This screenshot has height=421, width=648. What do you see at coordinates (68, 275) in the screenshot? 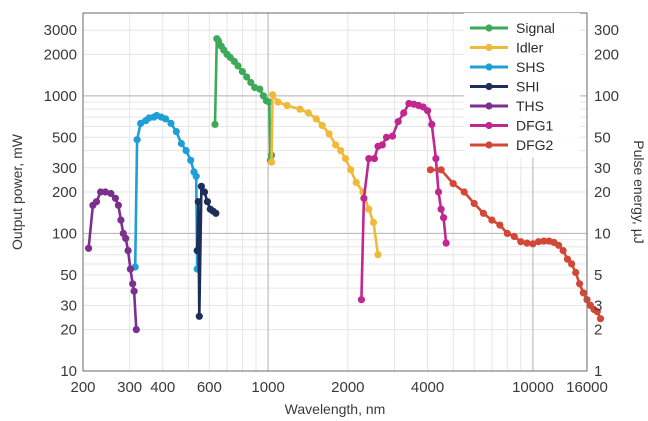
I see `y-tick-label: 50` at bounding box center [68, 275].